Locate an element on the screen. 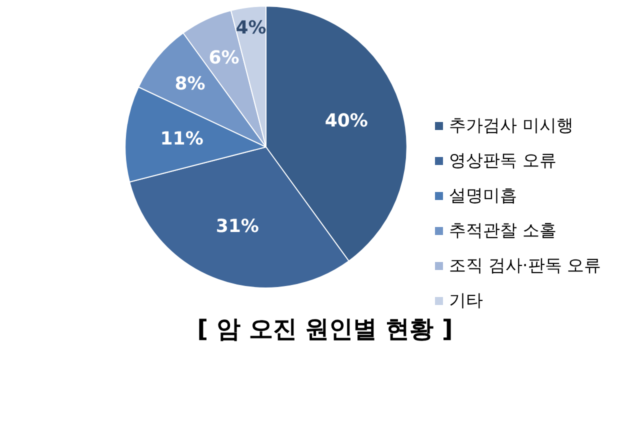 The width and height of the screenshot is (640, 427). legend-label: 기타 is located at coordinates (466, 301).